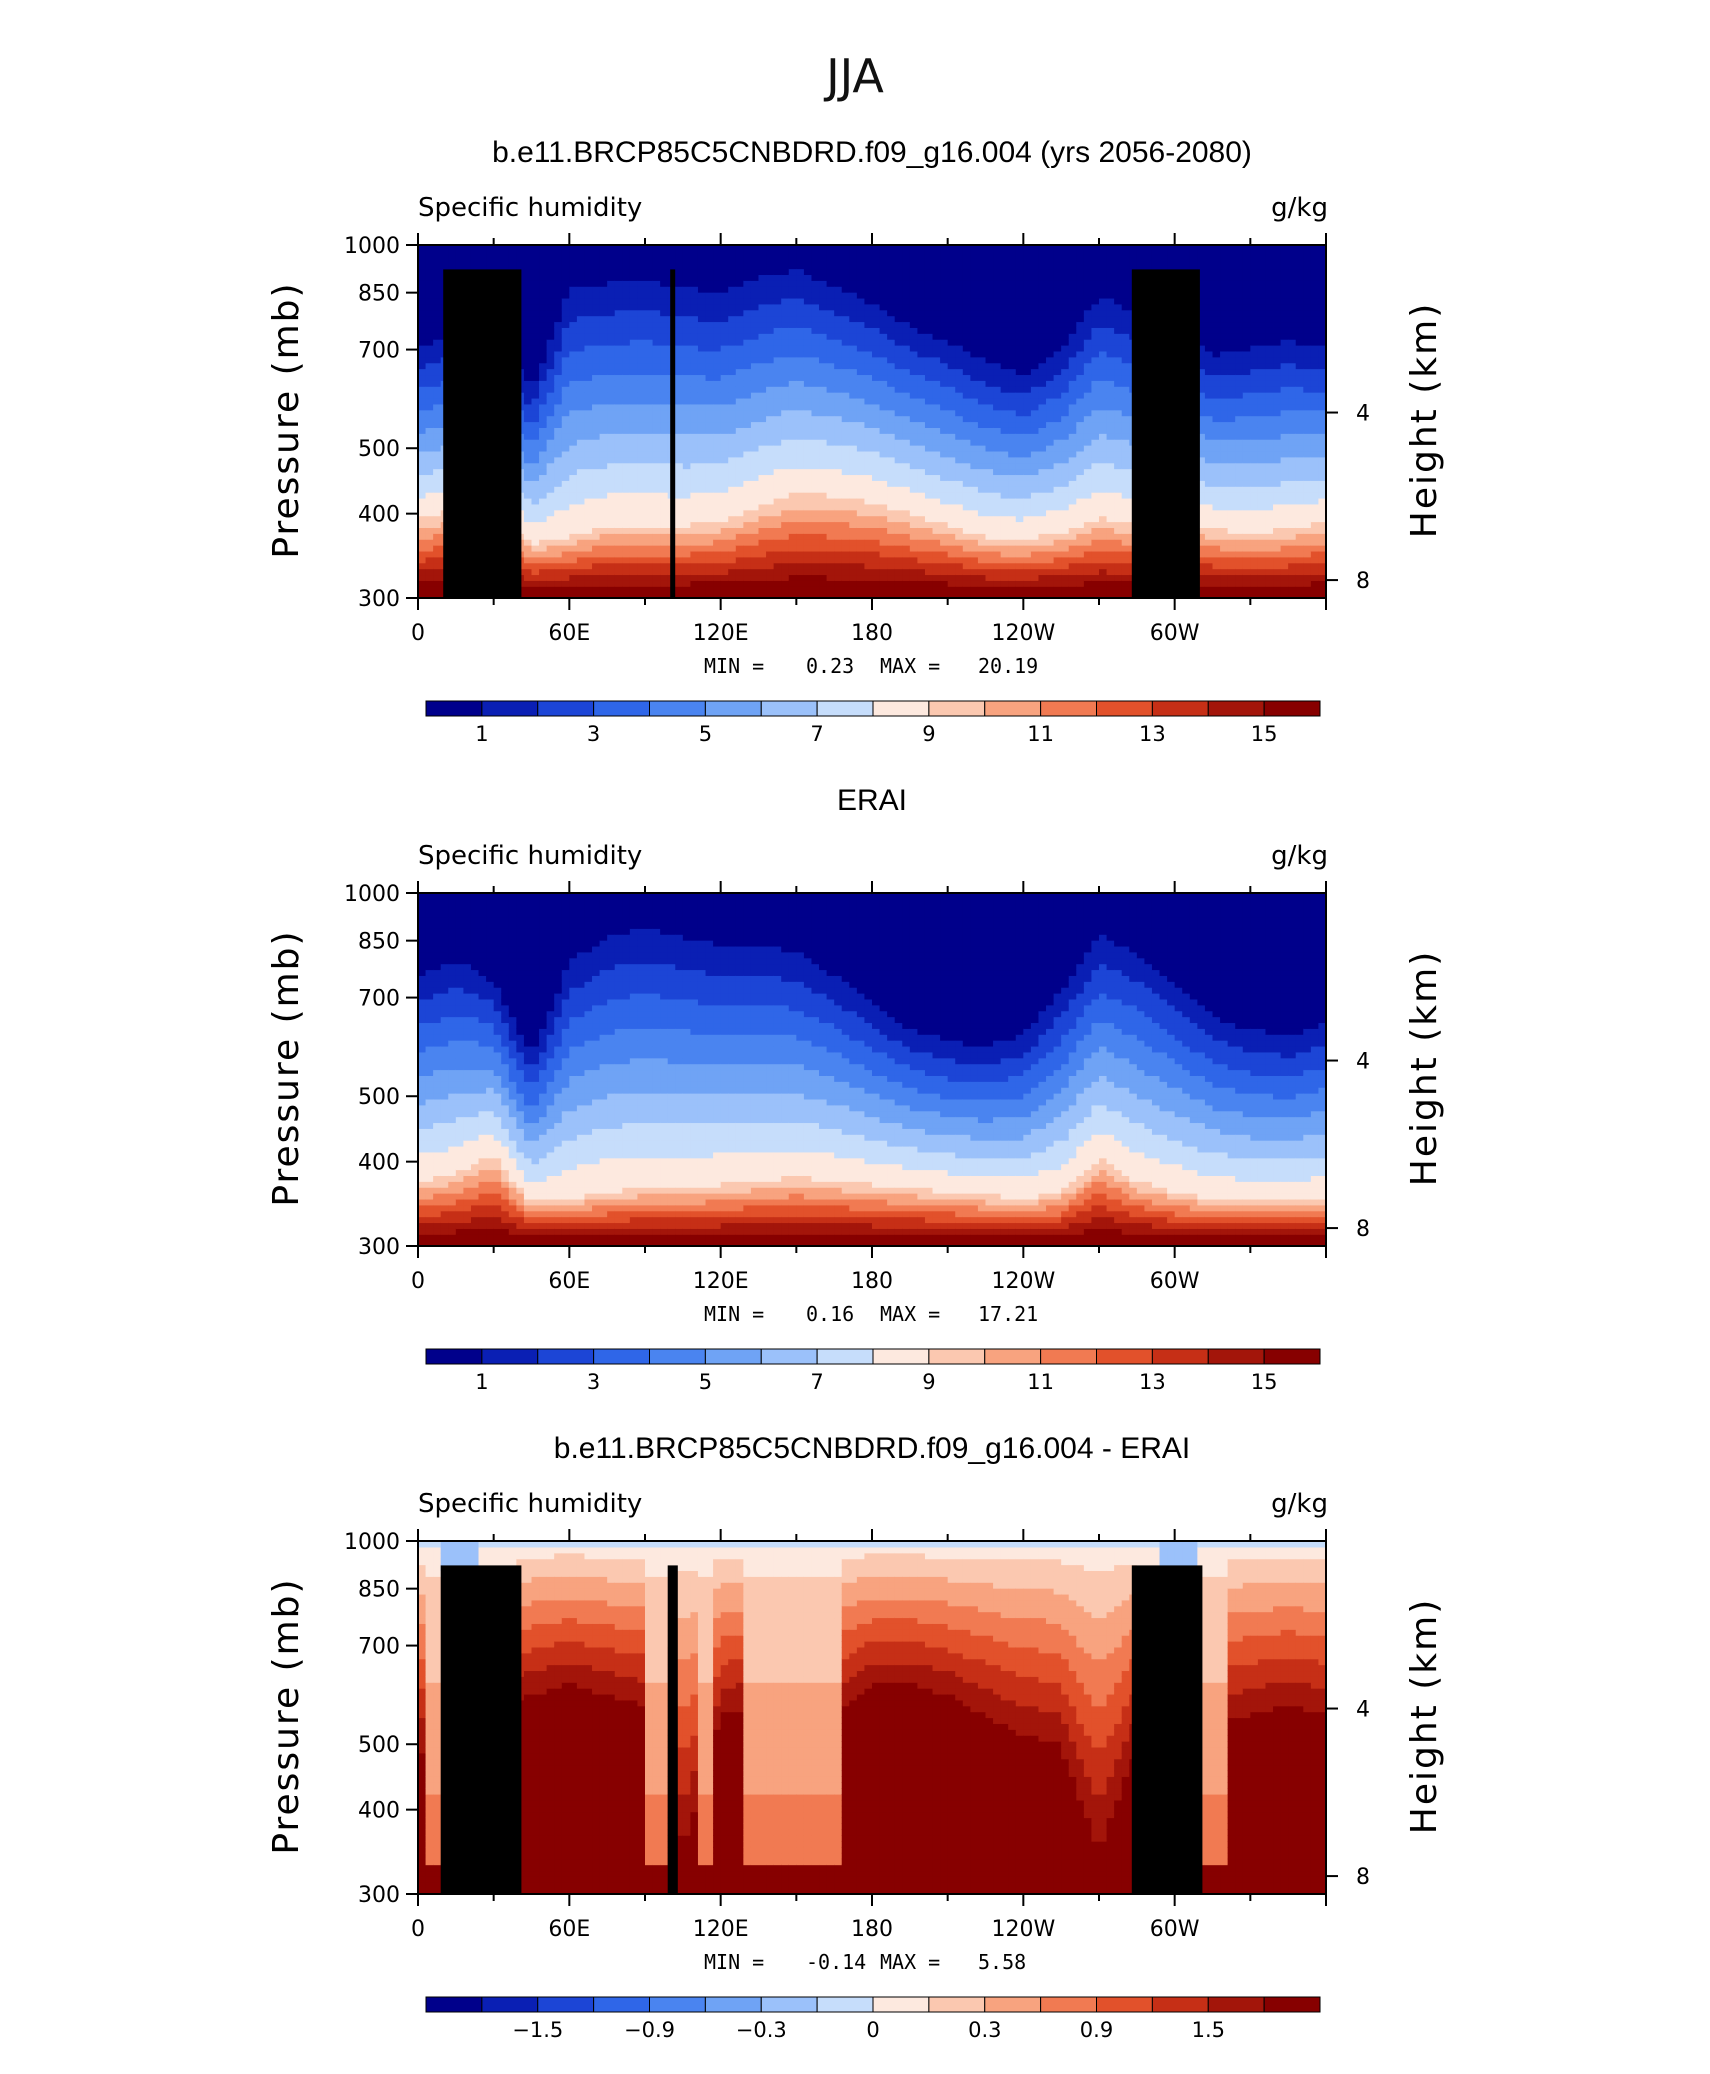  I want to click on y-axis-label: Pressure (mb), so click(286, 419).